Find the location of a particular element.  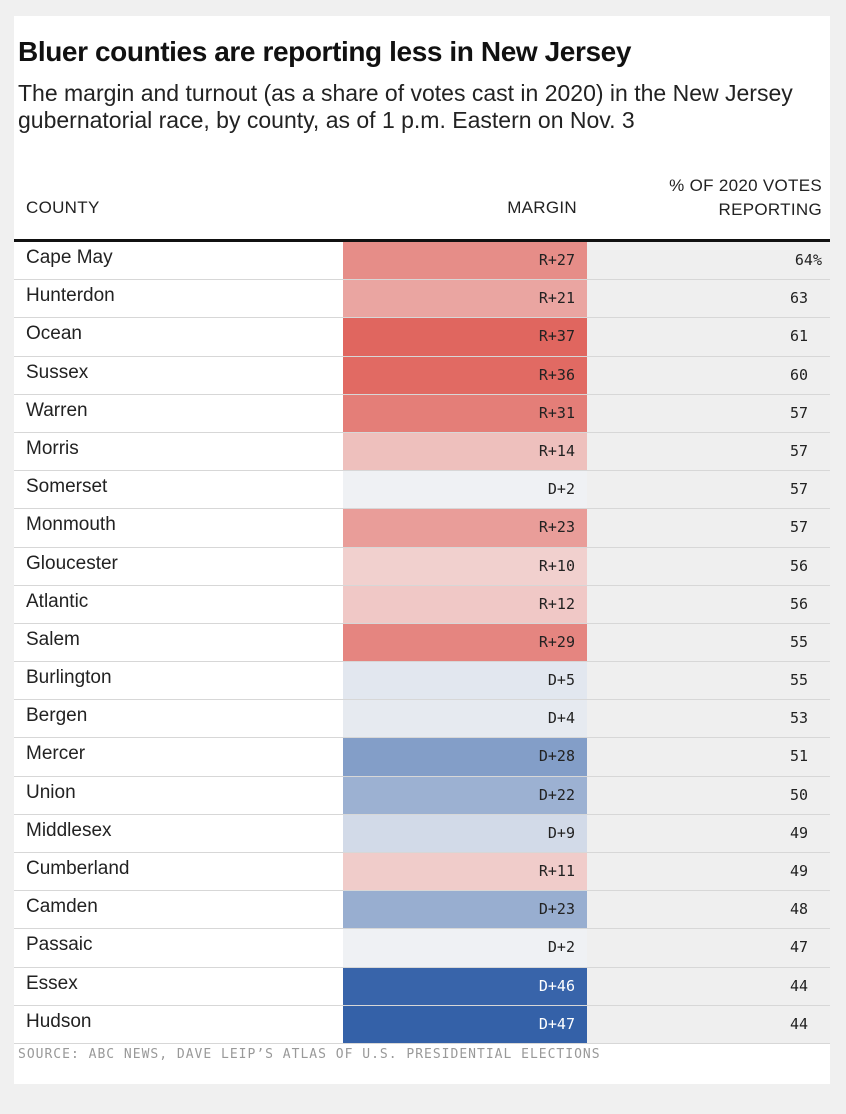

table-row: Gloucester R+10 56 is located at coordinates (422, 566).